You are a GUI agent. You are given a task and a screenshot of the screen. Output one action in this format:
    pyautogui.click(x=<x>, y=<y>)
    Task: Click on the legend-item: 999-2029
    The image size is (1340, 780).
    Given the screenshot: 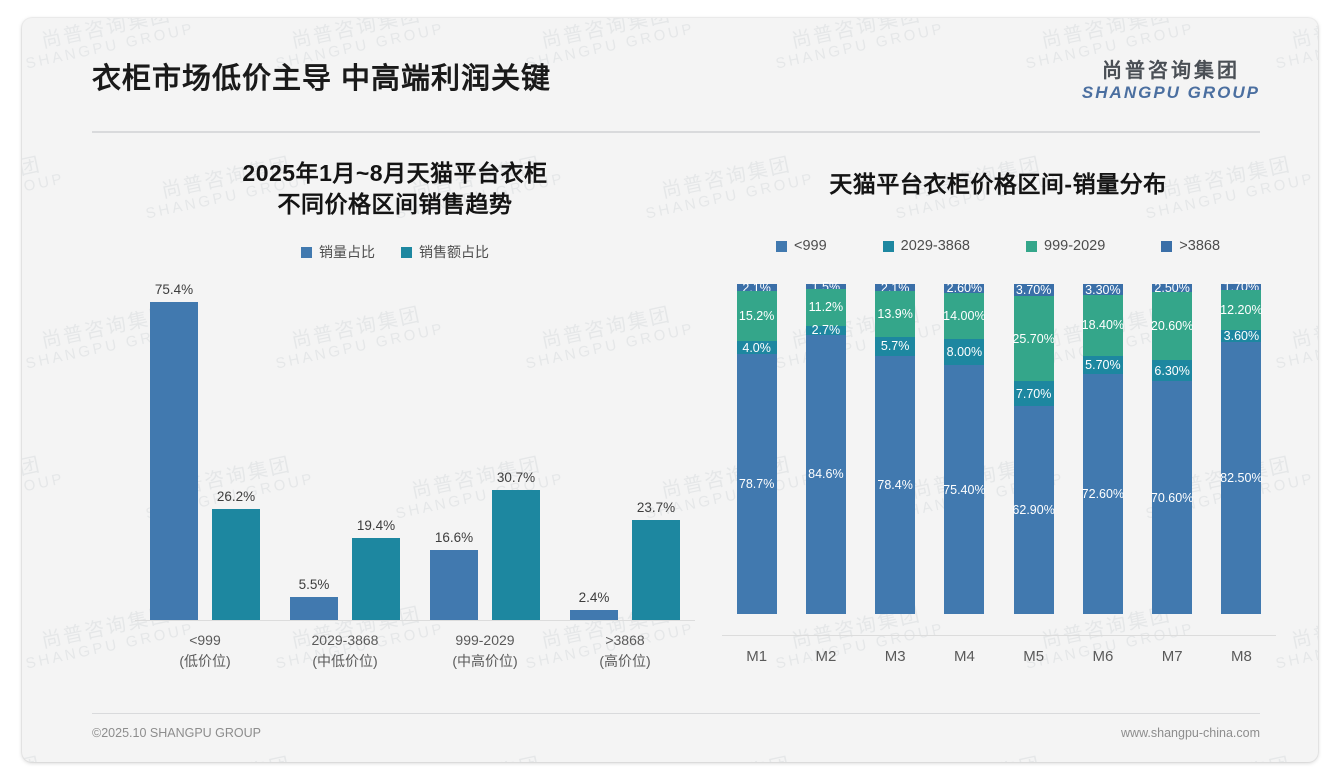 What is the action you would take?
    pyautogui.click(x=1065, y=246)
    